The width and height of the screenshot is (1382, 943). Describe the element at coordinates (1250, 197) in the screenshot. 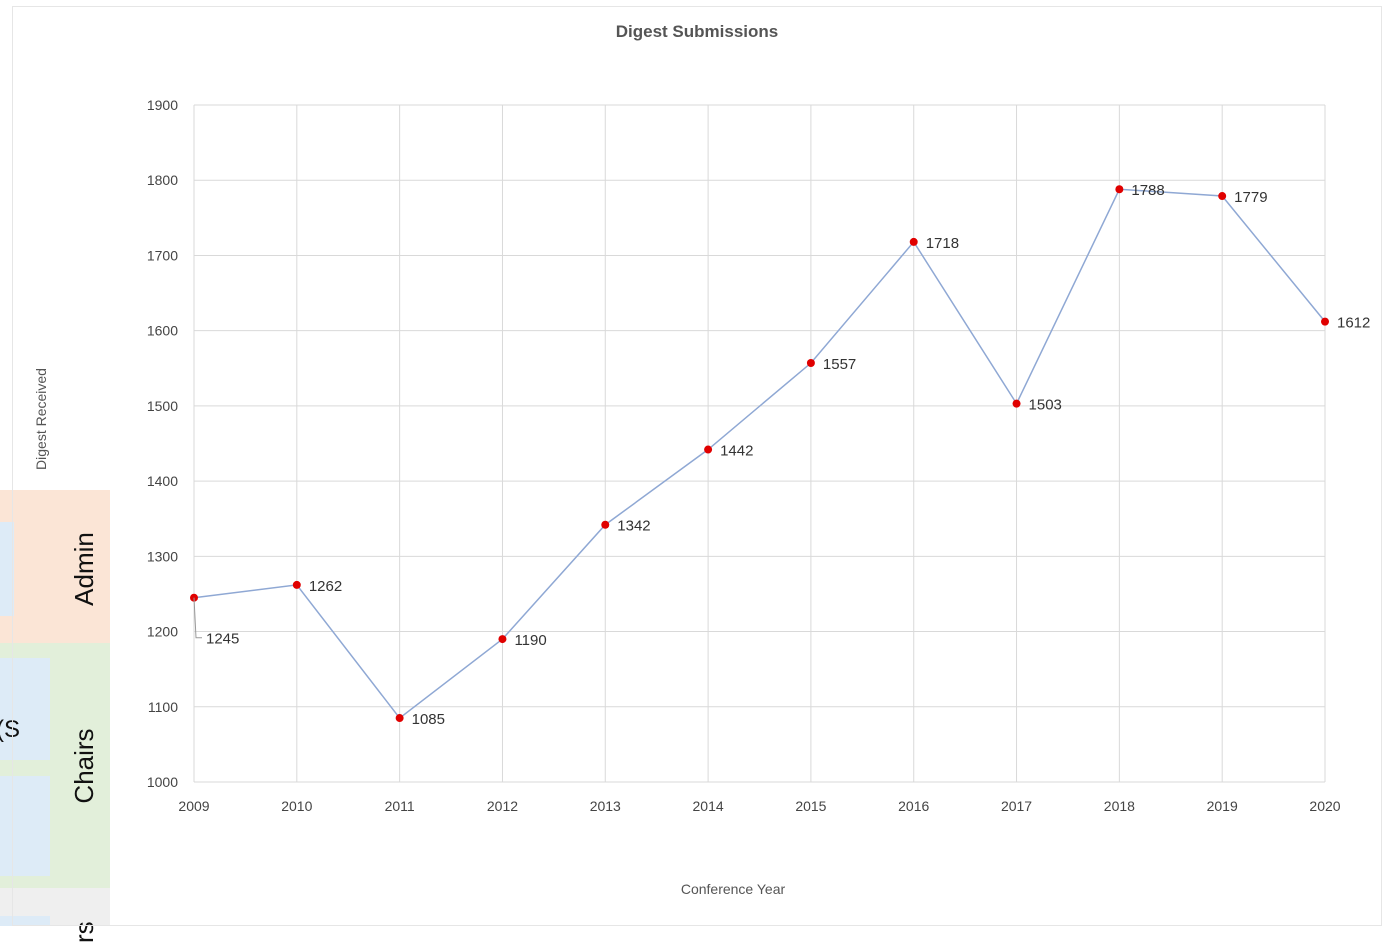

I see `data-value-label: 1779` at that location.